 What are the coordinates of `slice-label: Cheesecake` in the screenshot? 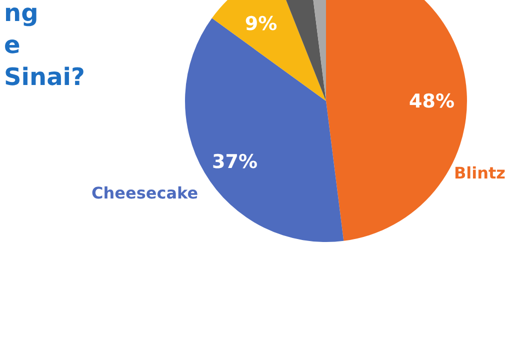 It's located at (145, 193).